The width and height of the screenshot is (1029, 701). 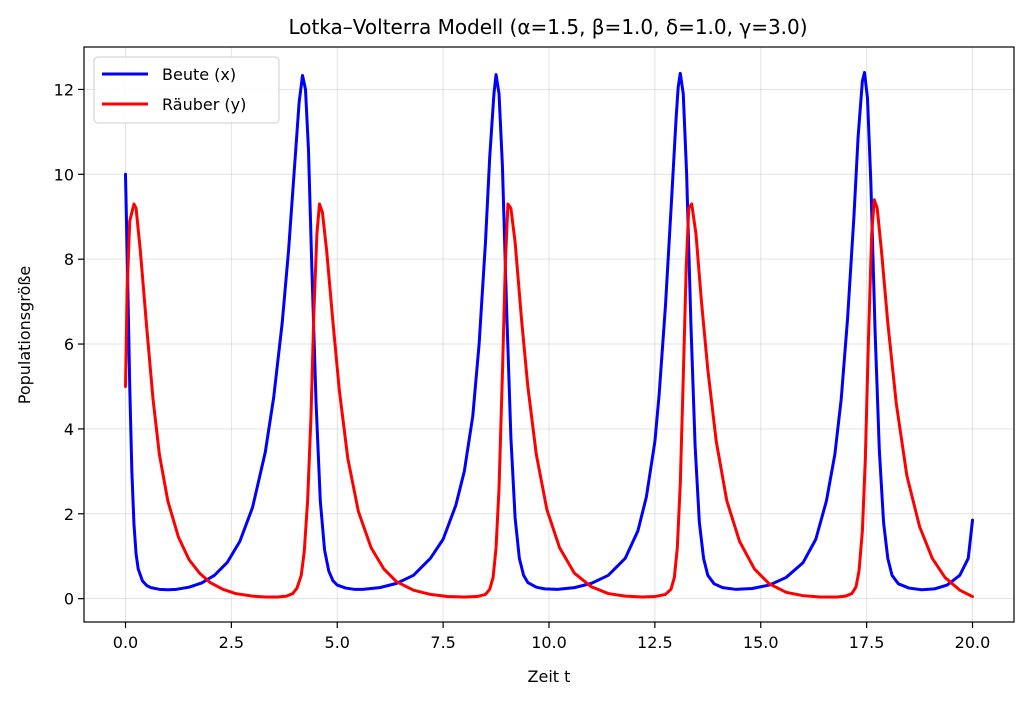 I want to click on x-tick-label: 17.5, so click(x=867, y=642).